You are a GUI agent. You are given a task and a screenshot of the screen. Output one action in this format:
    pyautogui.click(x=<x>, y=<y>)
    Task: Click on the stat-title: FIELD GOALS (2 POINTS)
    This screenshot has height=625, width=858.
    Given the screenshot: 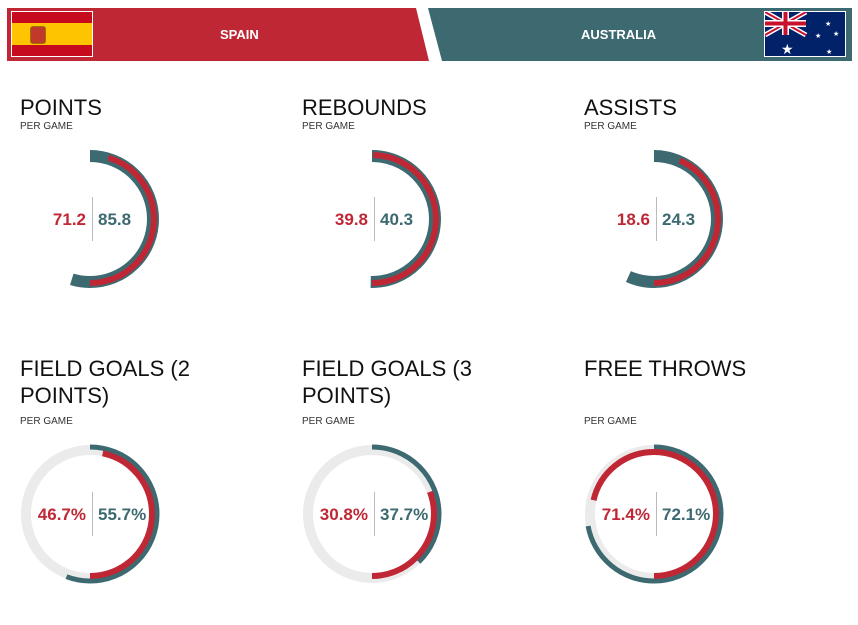 What is the action you would take?
    pyautogui.click(x=105, y=382)
    